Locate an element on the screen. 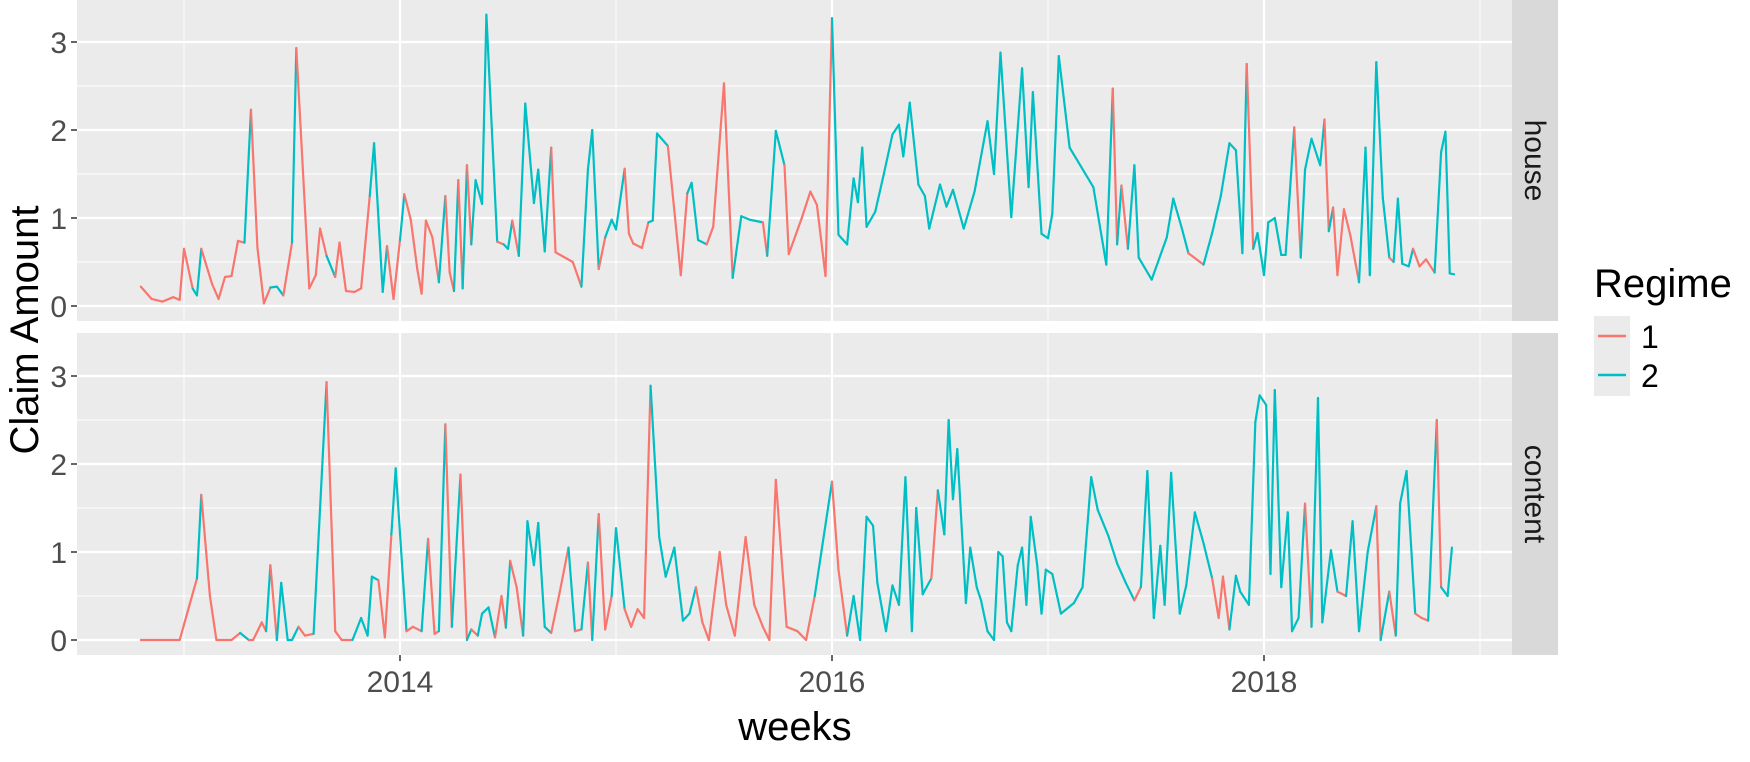 The image size is (1750, 762). facet-strip-label-content: content is located at coordinates (1534, 494).